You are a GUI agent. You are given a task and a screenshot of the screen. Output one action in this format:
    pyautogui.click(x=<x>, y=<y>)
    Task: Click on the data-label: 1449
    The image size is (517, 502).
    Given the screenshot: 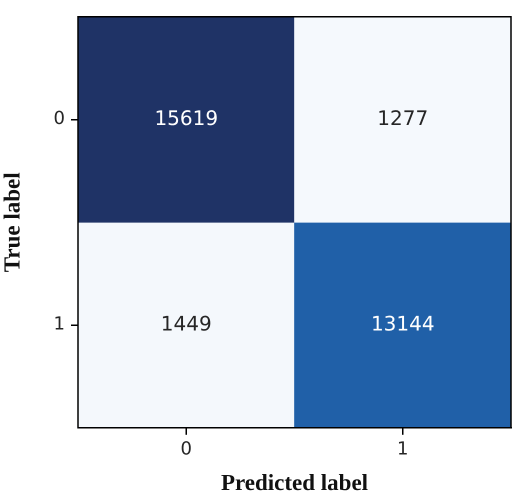 What is the action you would take?
    pyautogui.click(x=186, y=323)
    